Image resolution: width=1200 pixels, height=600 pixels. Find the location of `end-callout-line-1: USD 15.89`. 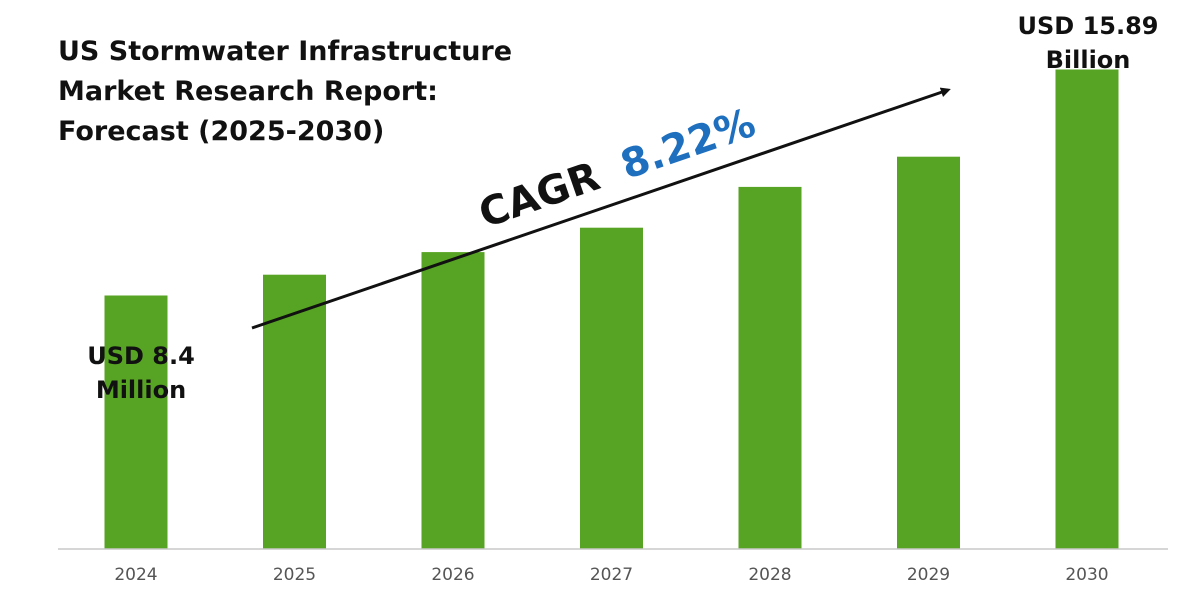

end-callout-line-1: USD 15.89 is located at coordinates (1088, 26).